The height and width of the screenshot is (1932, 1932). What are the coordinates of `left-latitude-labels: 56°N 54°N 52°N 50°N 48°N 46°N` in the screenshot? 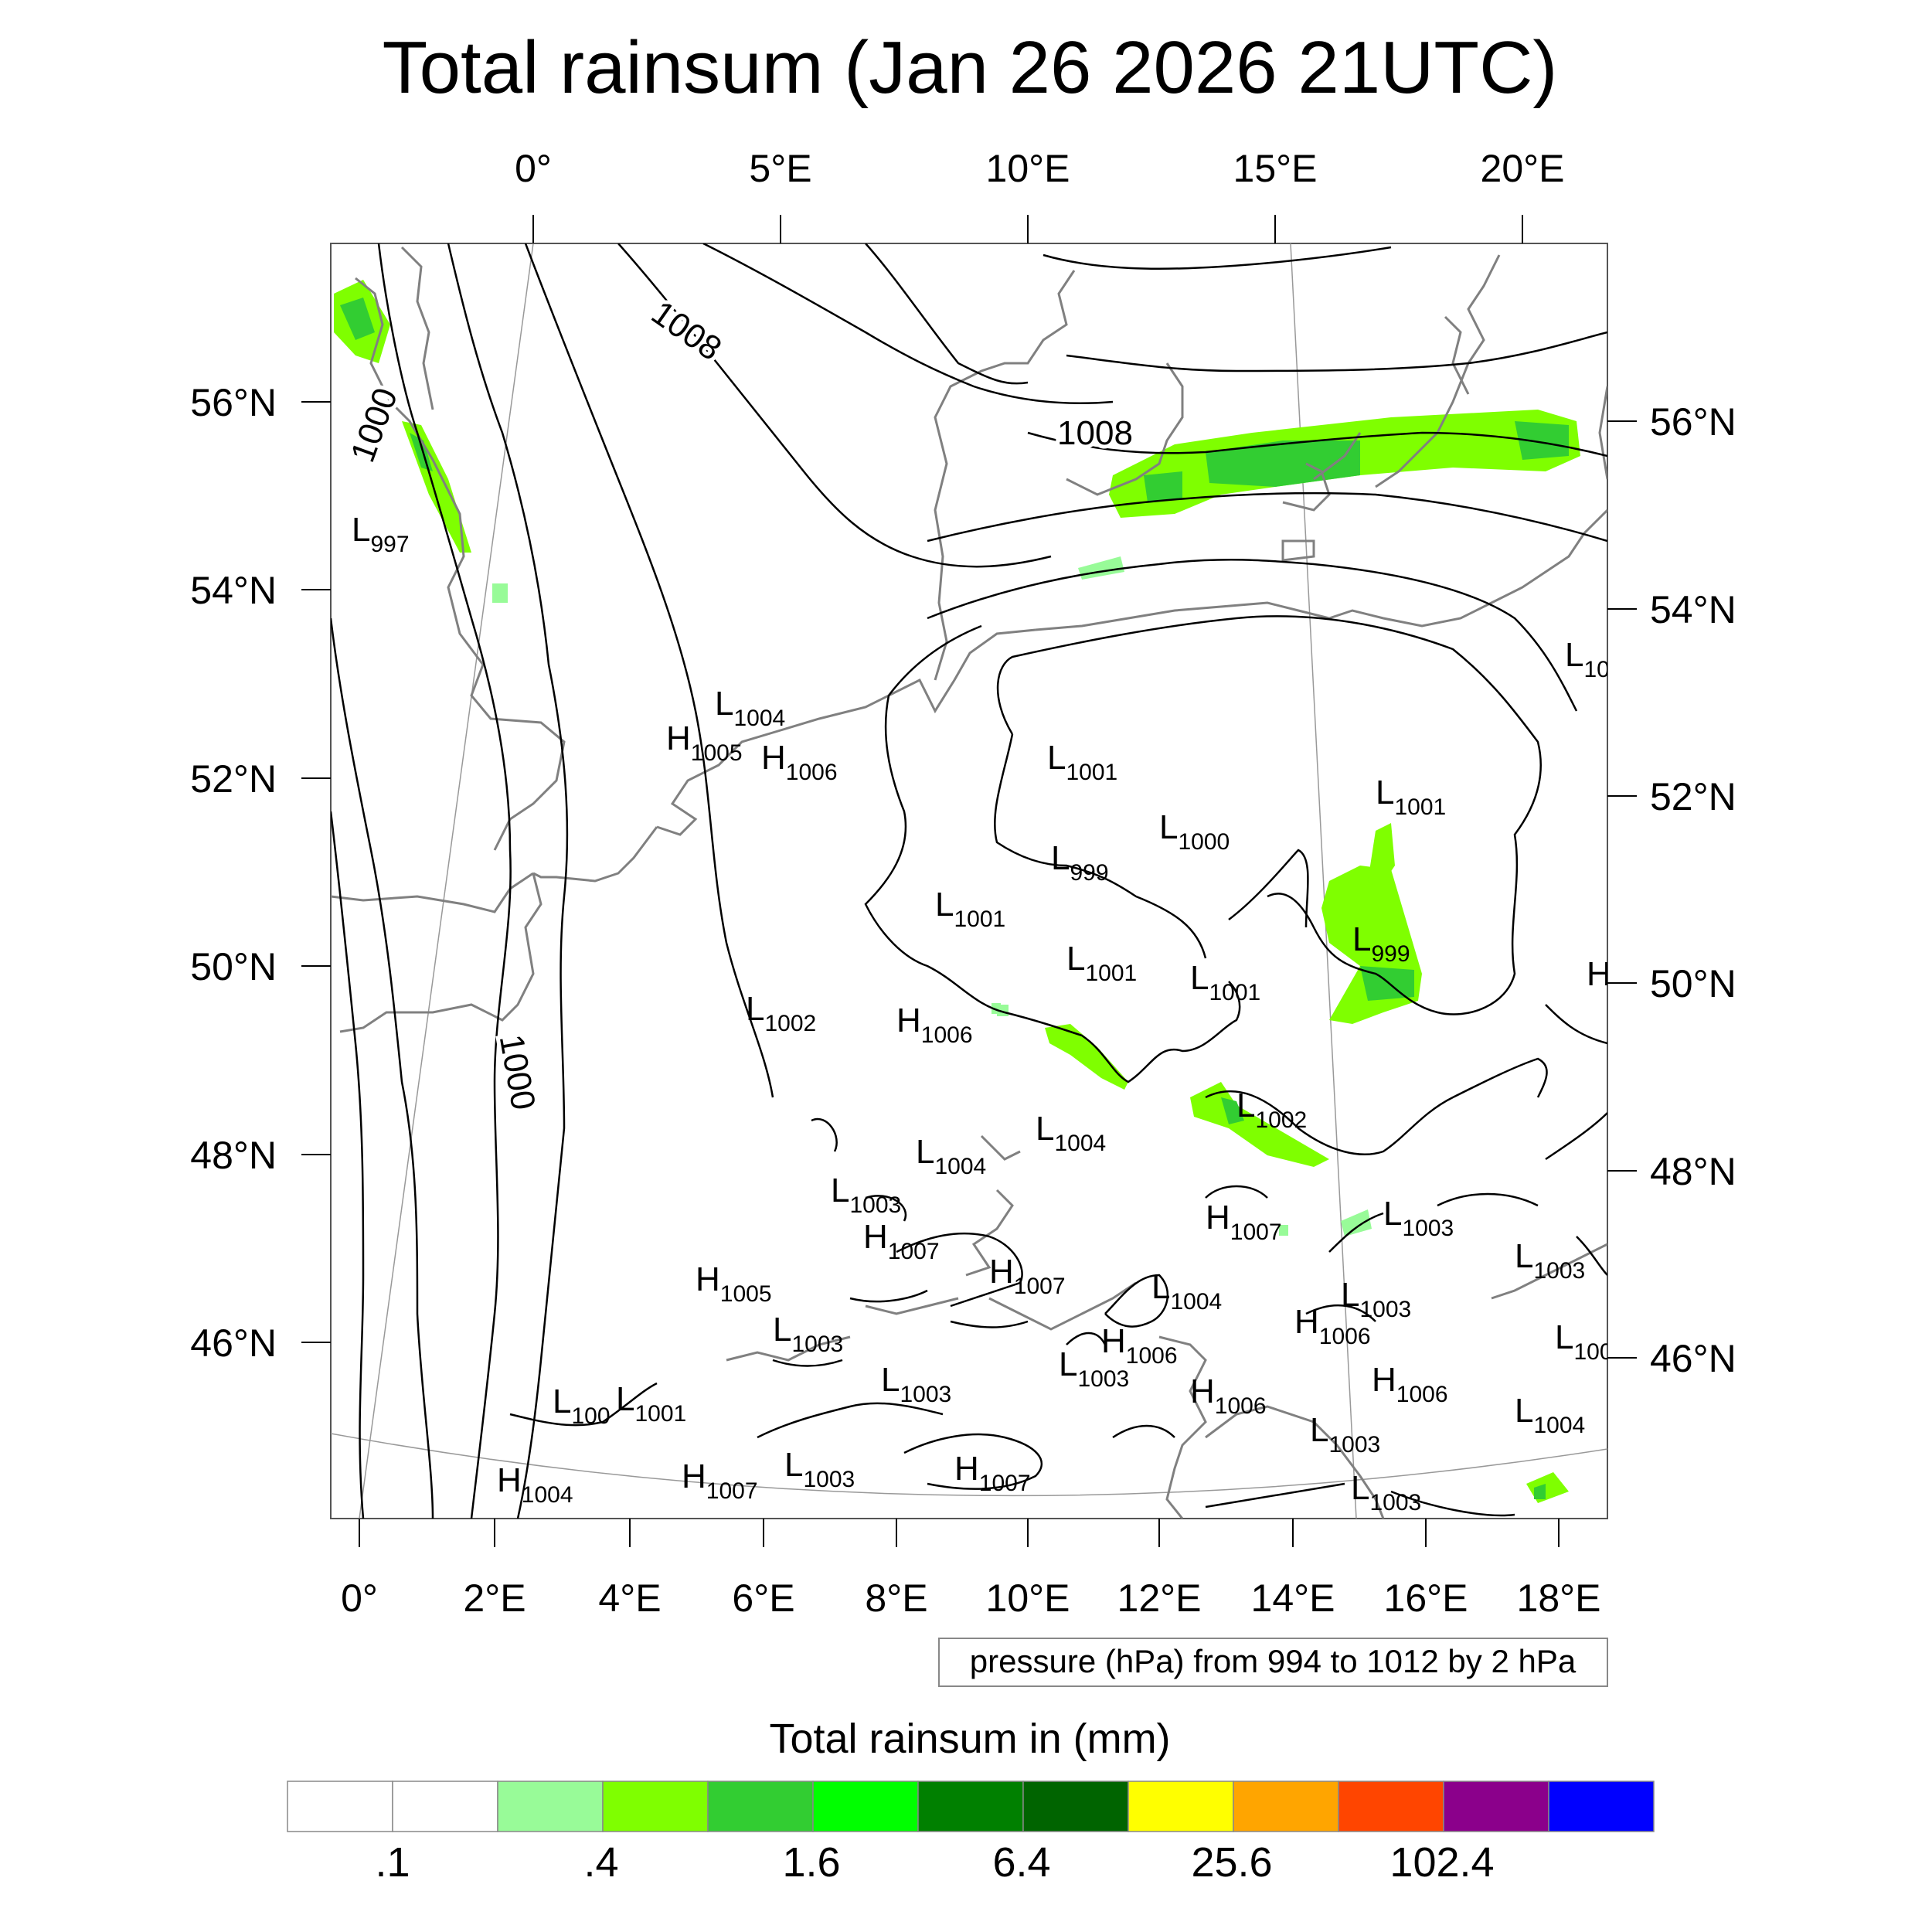 It's located at (234, 873).